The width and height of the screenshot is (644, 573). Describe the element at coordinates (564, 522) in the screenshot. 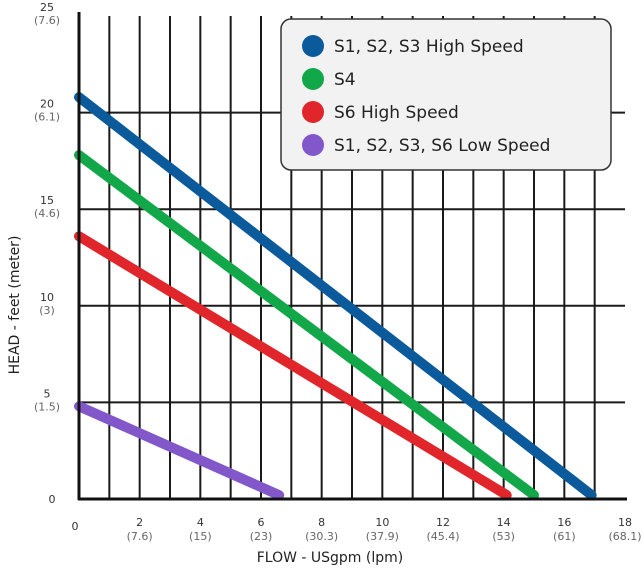

I see `x-tick-label: 16` at that location.